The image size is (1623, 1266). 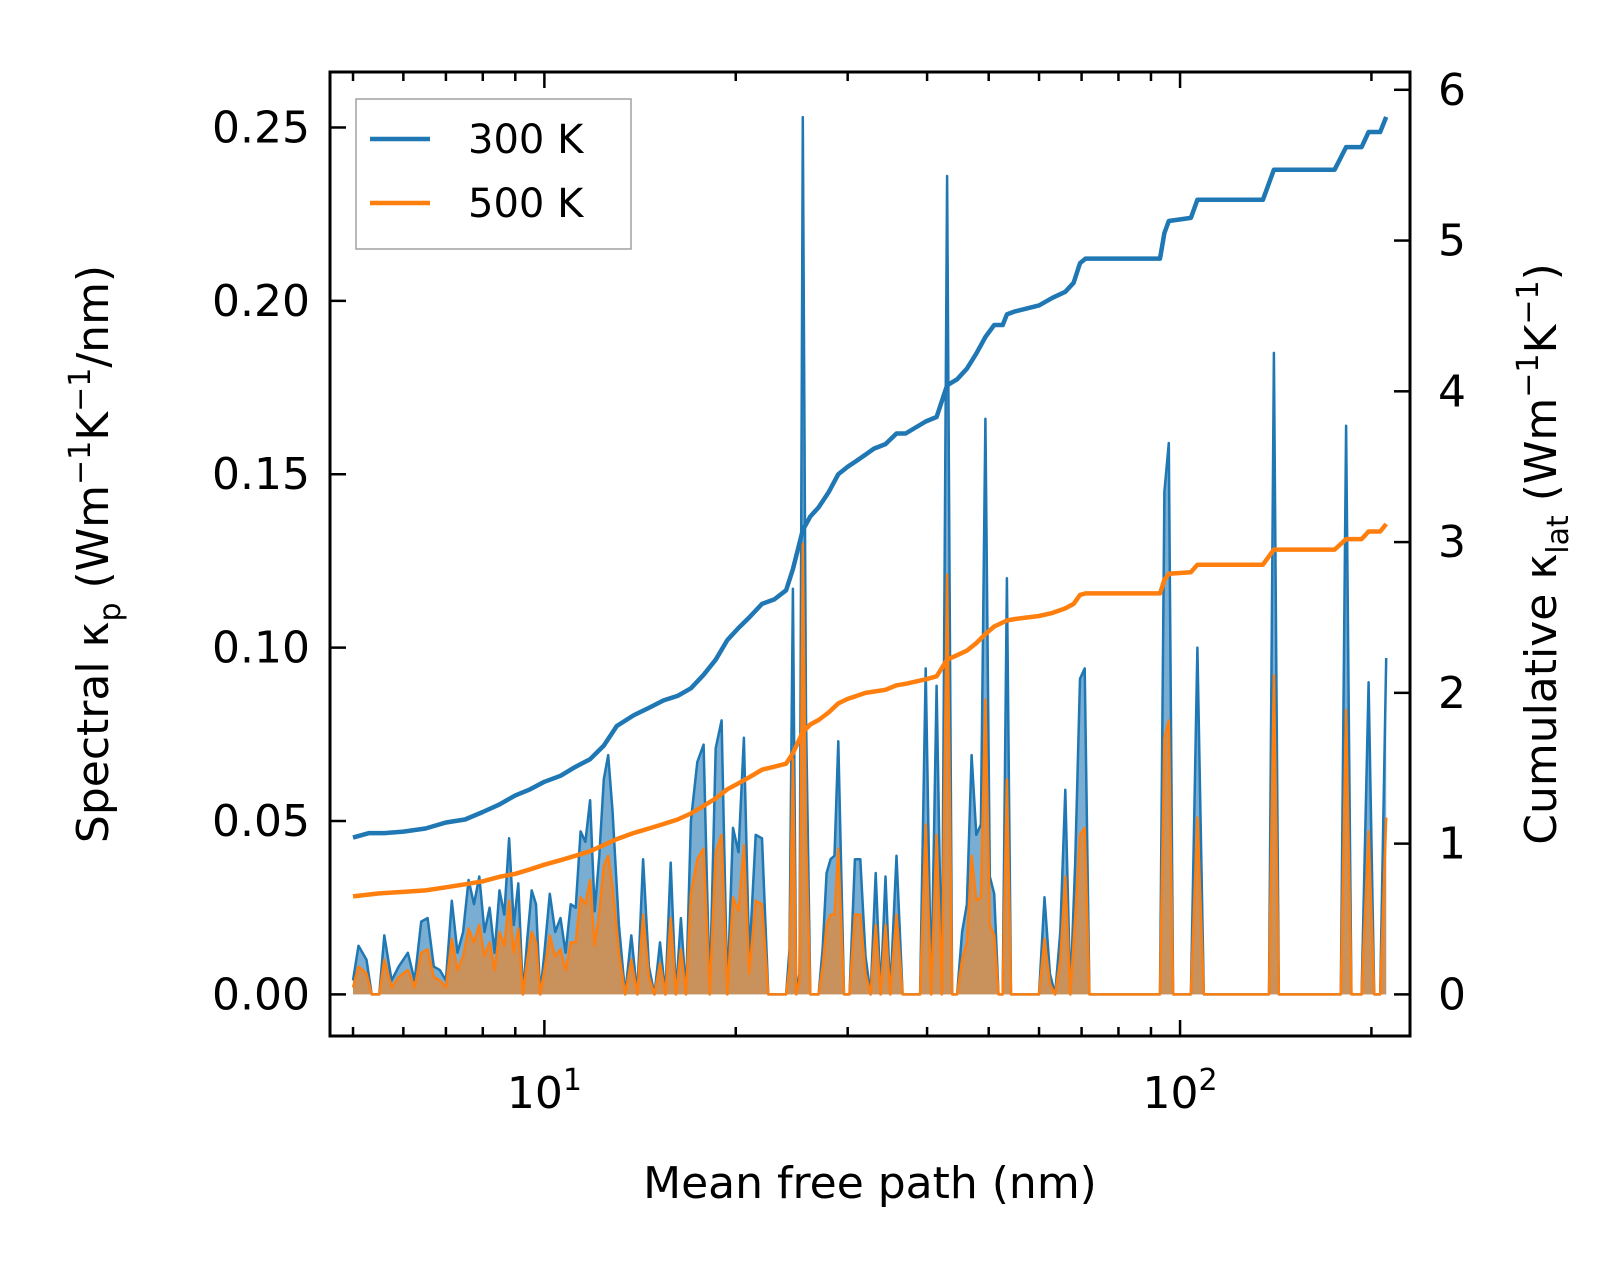 What do you see at coordinates (1452, 542) in the screenshot?
I see `y-right-tick-label: 3` at bounding box center [1452, 542].